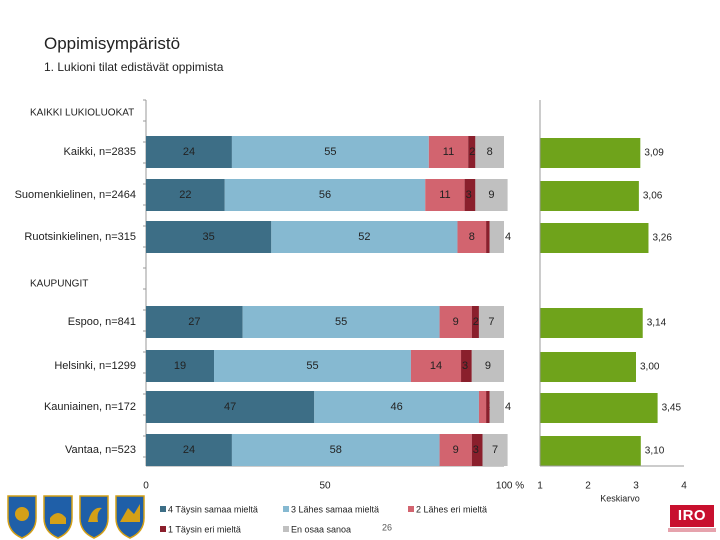 The height and width of the screenshot is (540, 720). Describe the element at coordinates (650, 367) in the screenshot. I see `mean-value-label: 3,00` at that location.